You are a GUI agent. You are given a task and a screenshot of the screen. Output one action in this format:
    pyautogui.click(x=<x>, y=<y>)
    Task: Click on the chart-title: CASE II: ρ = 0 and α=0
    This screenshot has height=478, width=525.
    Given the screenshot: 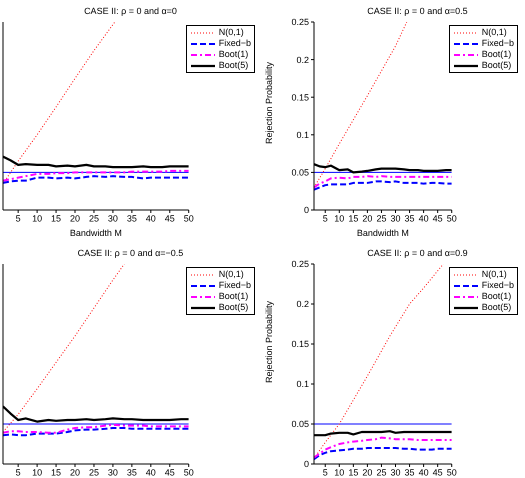 What is the action you would take?
    pyautogui.click(x=130, y=11)
    